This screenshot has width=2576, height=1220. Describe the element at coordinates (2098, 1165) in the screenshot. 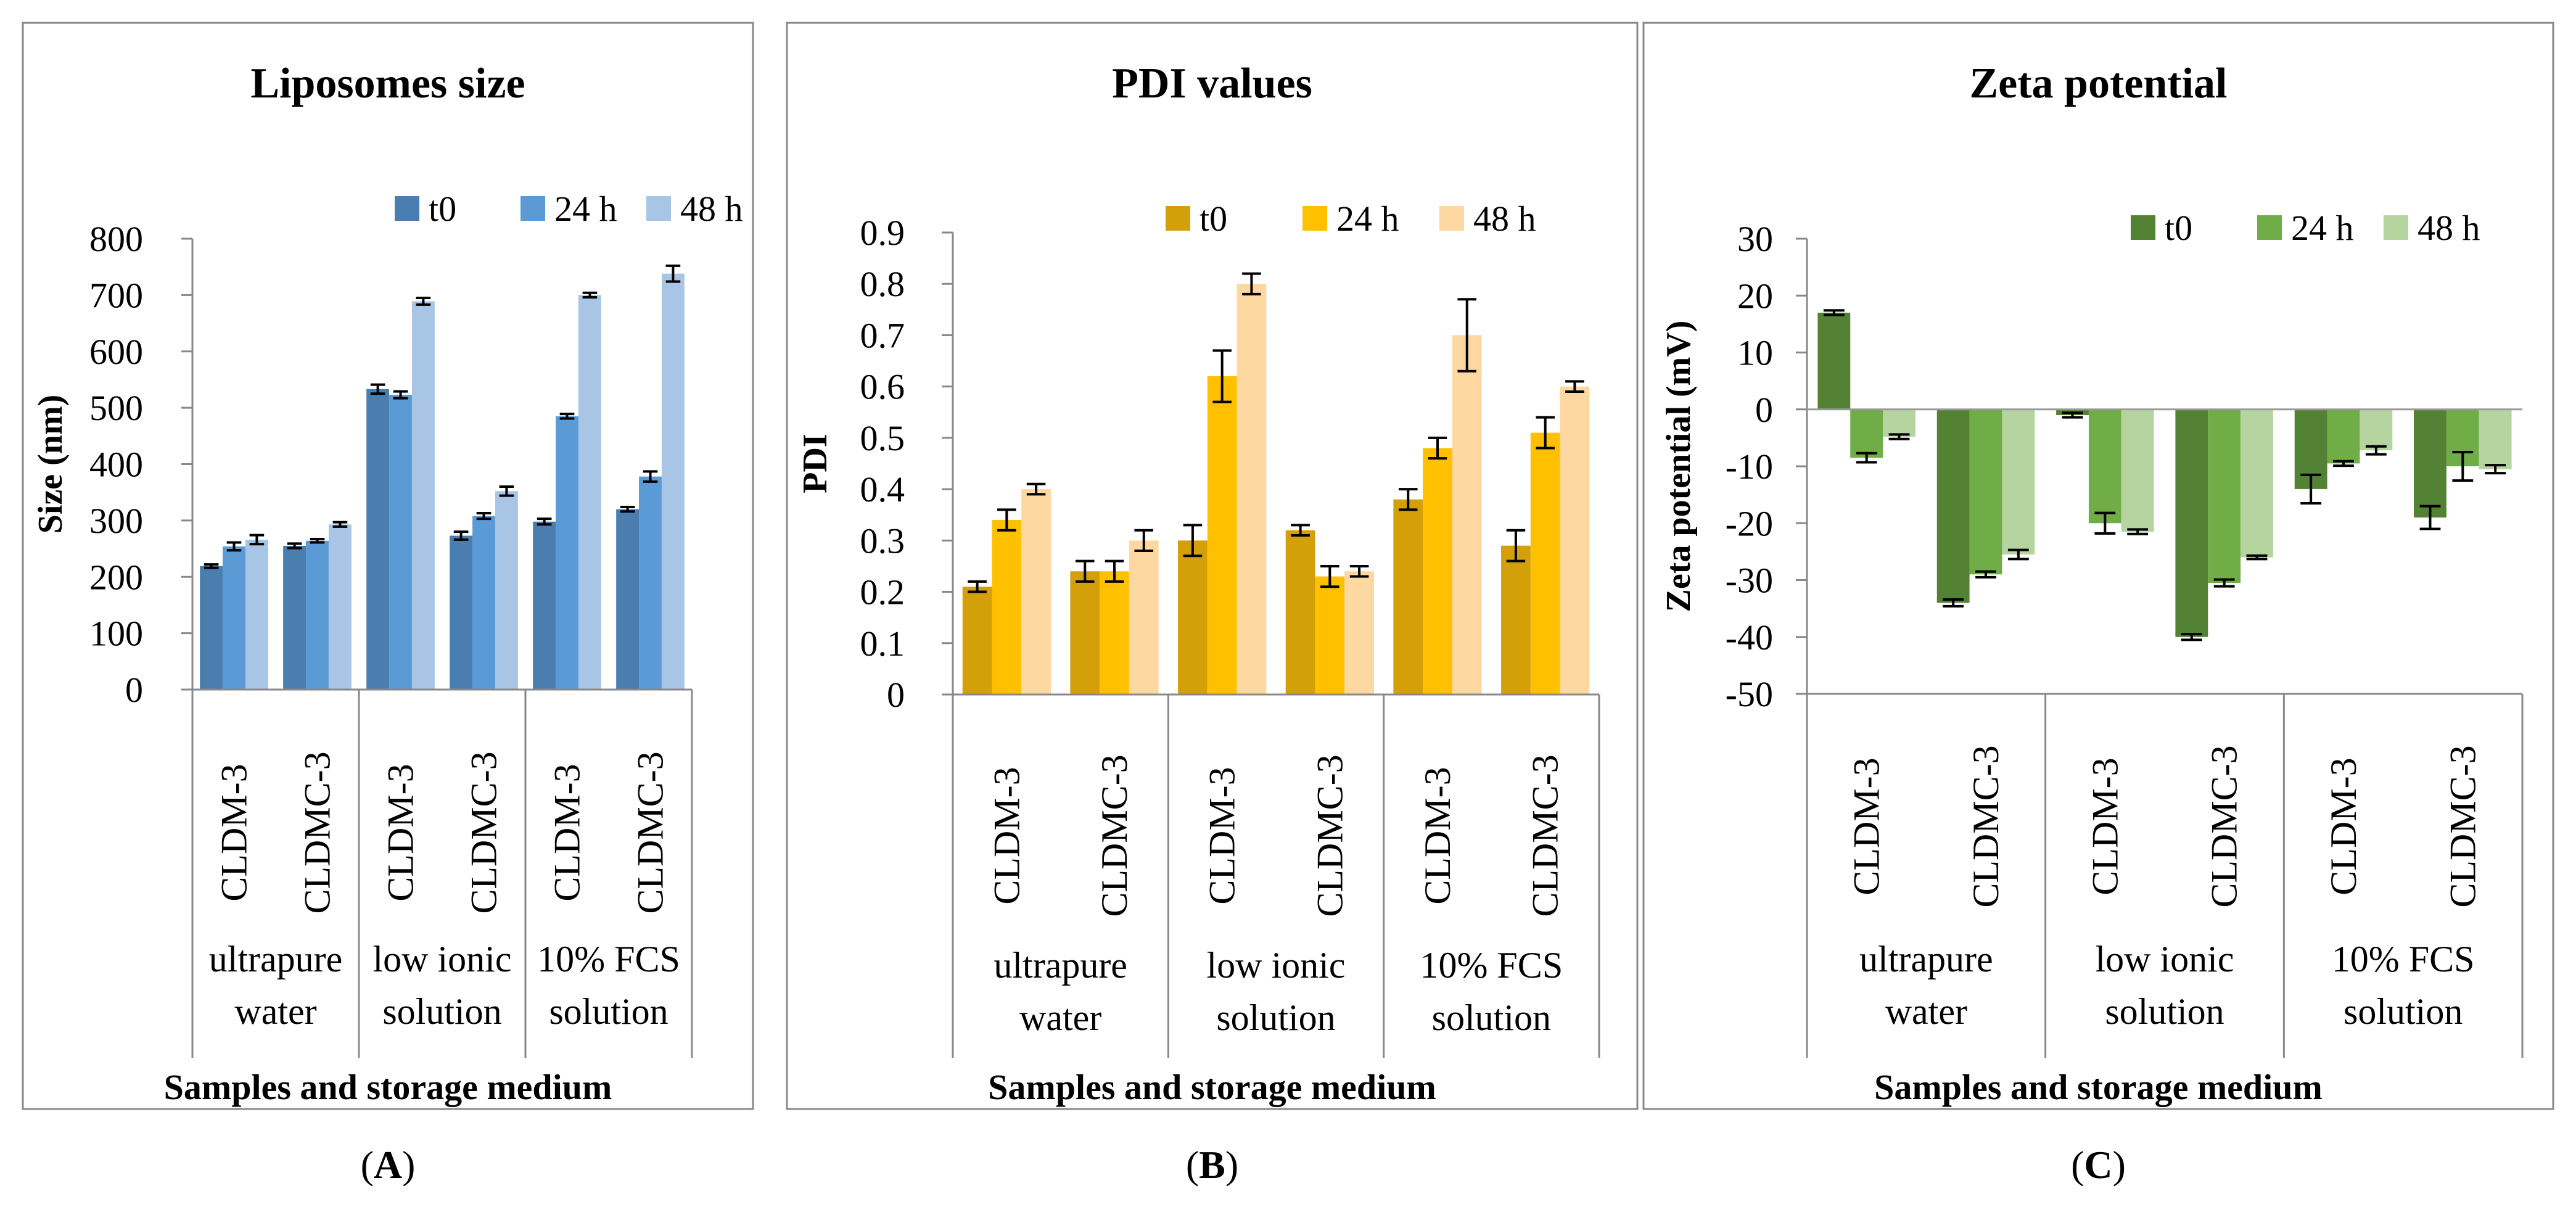

I see `panel-letter: C` at that location.